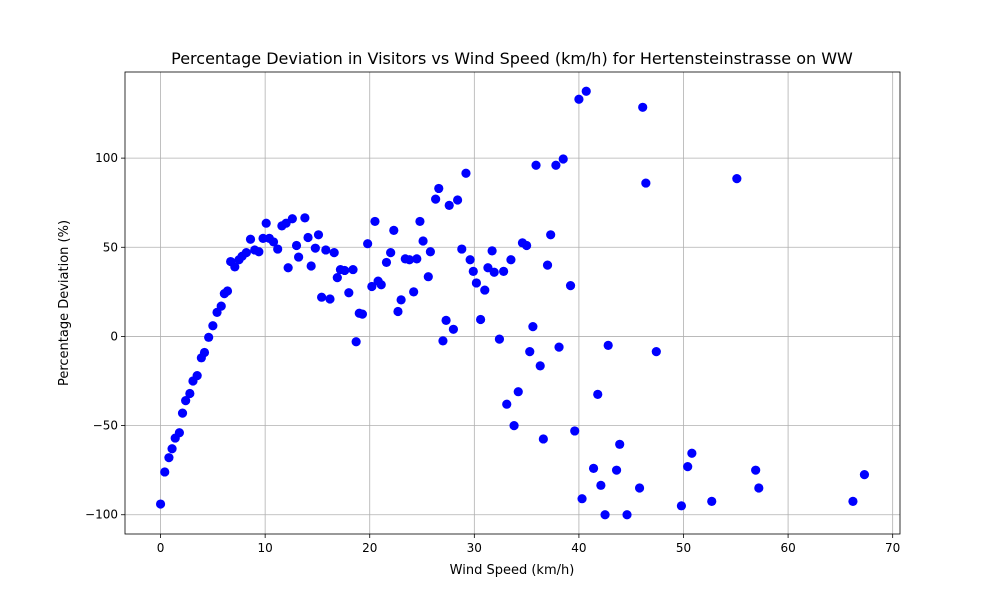  Describe the element at coordinates (578, 548) in the screenshot. I see `x-tick-label: 40` at that location.